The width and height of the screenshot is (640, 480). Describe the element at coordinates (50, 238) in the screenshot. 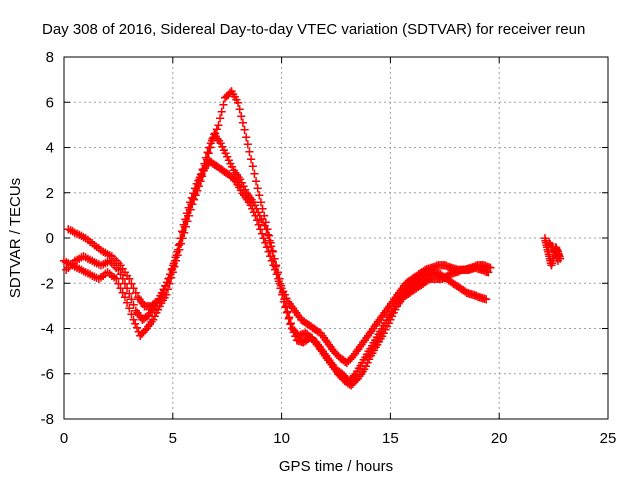

I see `y-tick-label: 0` at that location.